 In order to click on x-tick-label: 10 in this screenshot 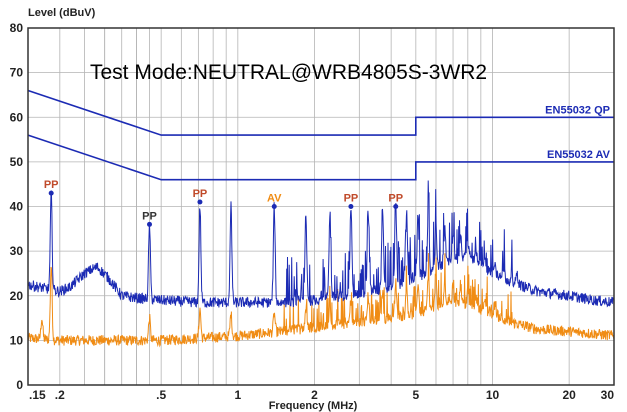, I will do `click(493, 395)`.